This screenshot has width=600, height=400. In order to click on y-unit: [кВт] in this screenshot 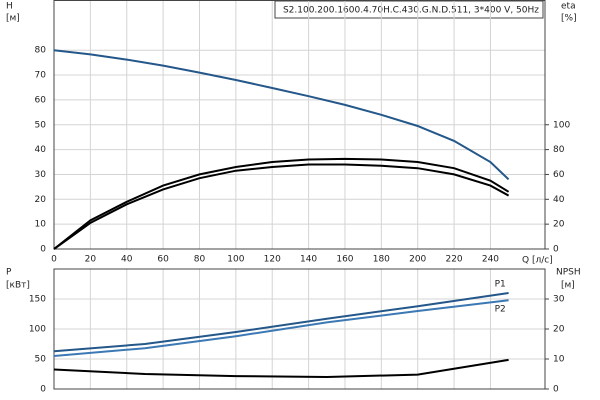, I will do `click(18, 286)`.